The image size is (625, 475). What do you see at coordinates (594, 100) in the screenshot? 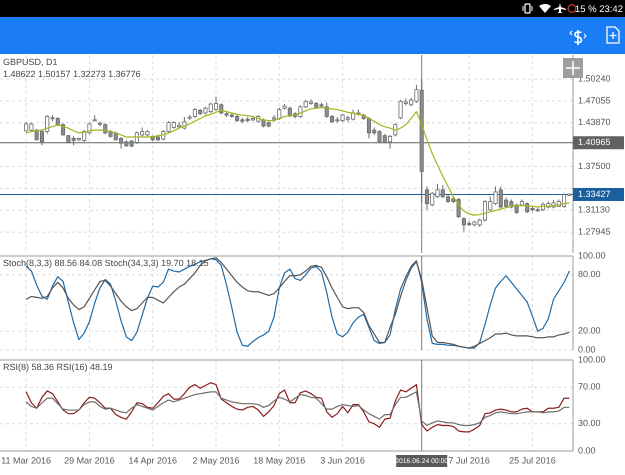
I see `y-tick-label: 1.47055` at bounding box center [594, 100].